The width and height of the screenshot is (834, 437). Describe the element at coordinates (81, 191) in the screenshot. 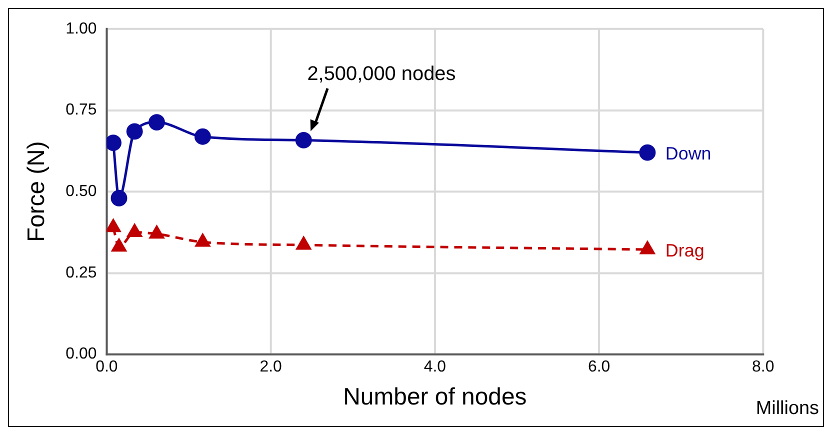

I see `y-tick-label: 0.50` at that location.